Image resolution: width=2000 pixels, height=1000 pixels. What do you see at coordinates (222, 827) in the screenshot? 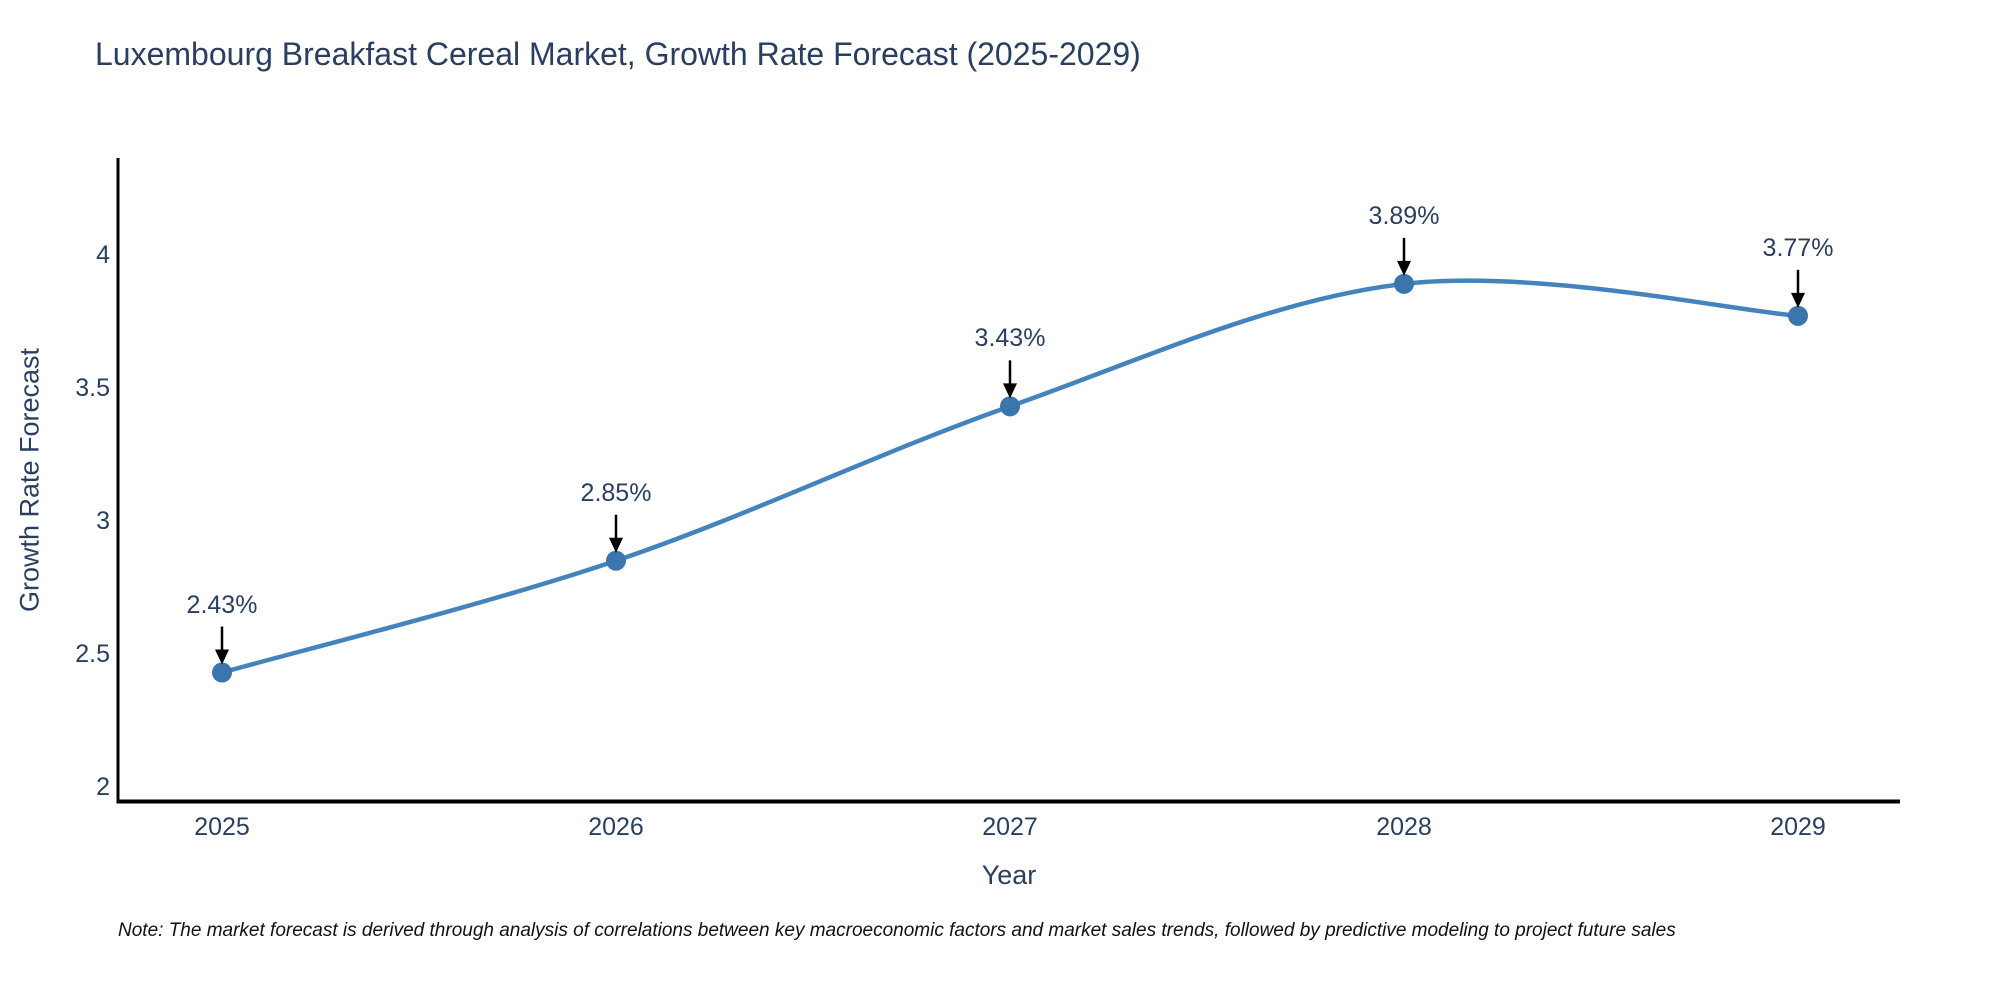
I see `x-tick-label: 2025` at bounding box center [222, 827].